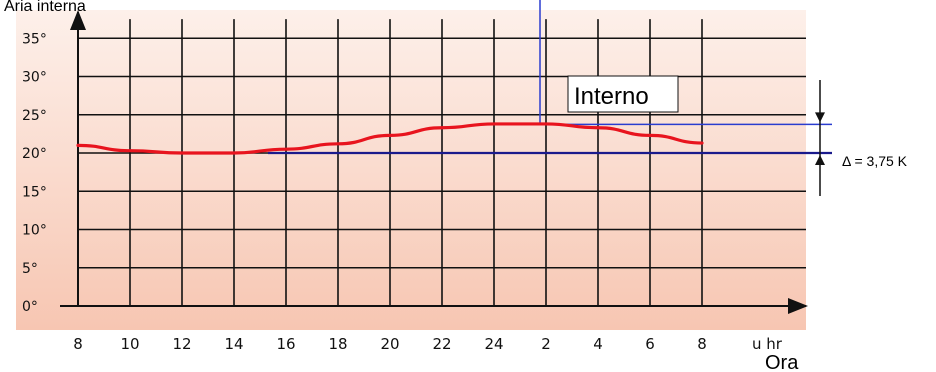 Image resolution: width=936 pixels, height=372 pixels. What do you see at coordinates (34, 192) in the screenshot?
I see `y-tick-label: 15°` at bounding box center [34, 192].